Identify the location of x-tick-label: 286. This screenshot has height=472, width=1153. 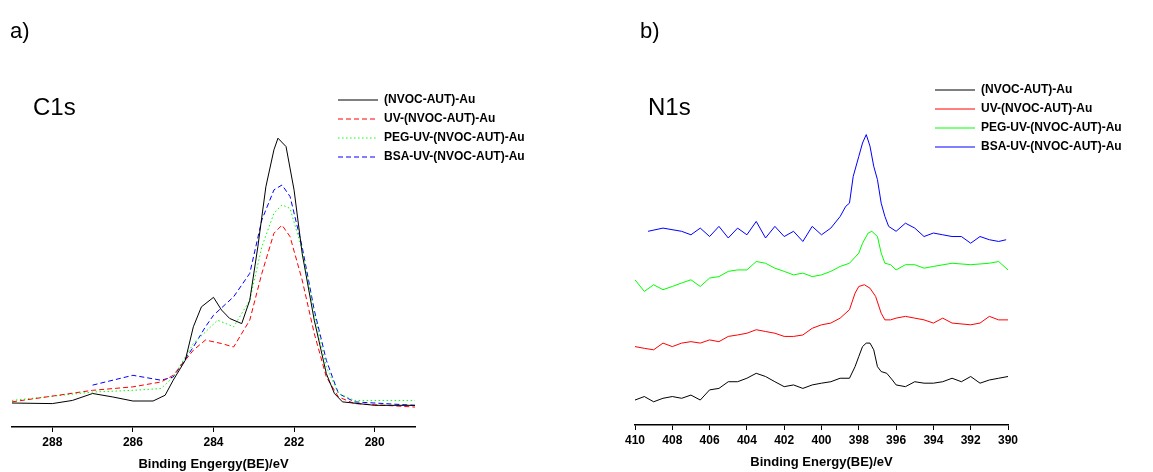
(133, 441).